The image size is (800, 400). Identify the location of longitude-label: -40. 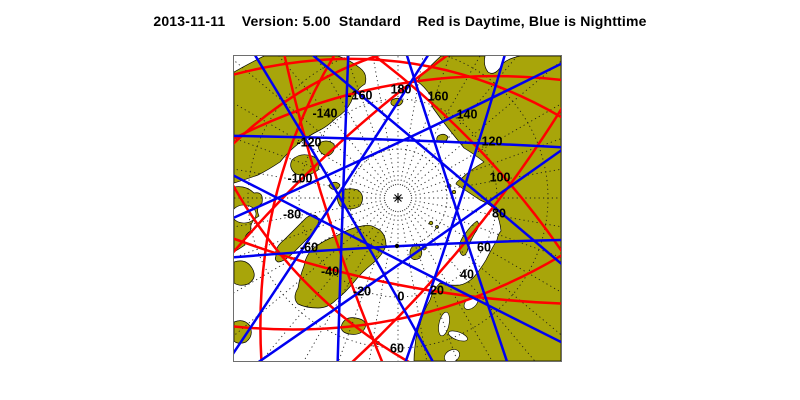
(330, 272).